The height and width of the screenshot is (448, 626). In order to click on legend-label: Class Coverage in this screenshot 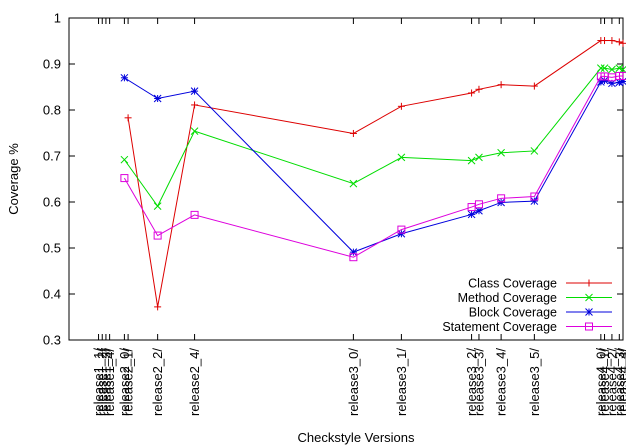, I will do `click(512, 284)`.